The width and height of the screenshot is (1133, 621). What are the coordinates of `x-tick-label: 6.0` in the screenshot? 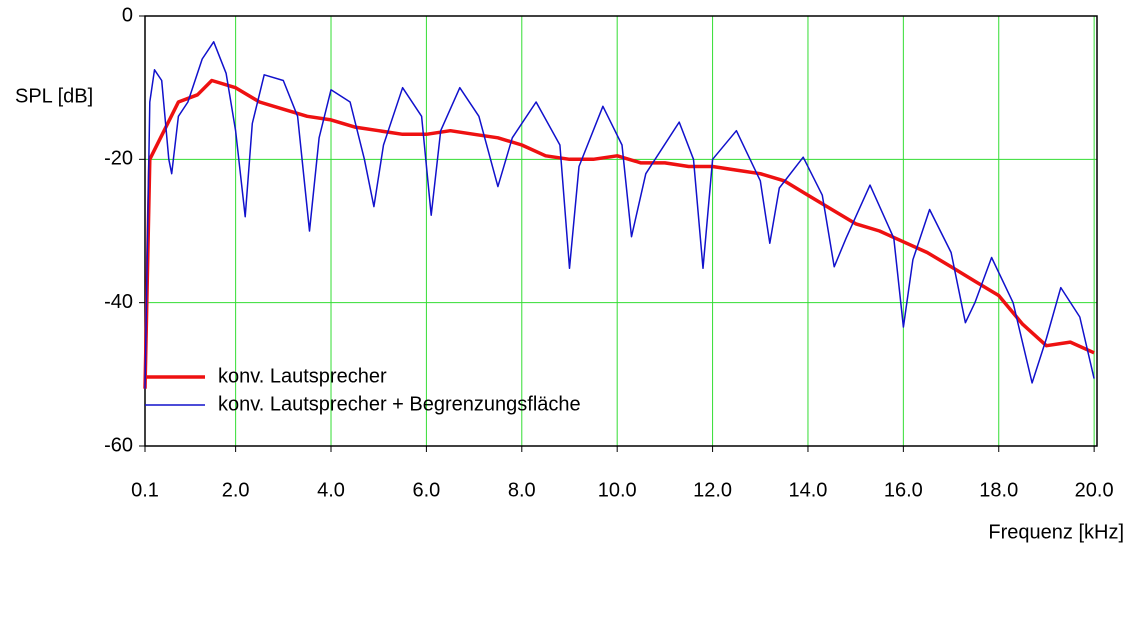 It's located at (426, 490).